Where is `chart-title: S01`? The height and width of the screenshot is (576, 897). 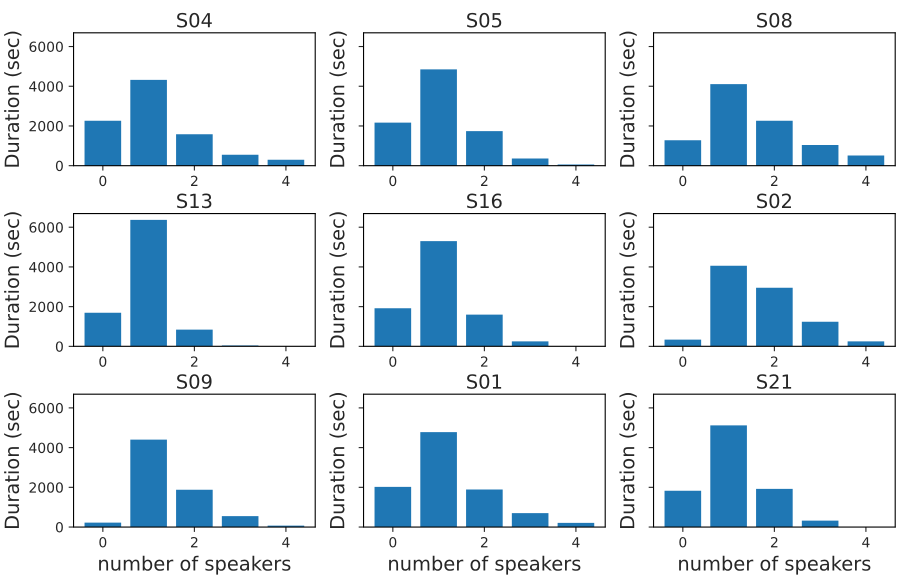 chart-title: S01 is located at coordinates (484, 381).